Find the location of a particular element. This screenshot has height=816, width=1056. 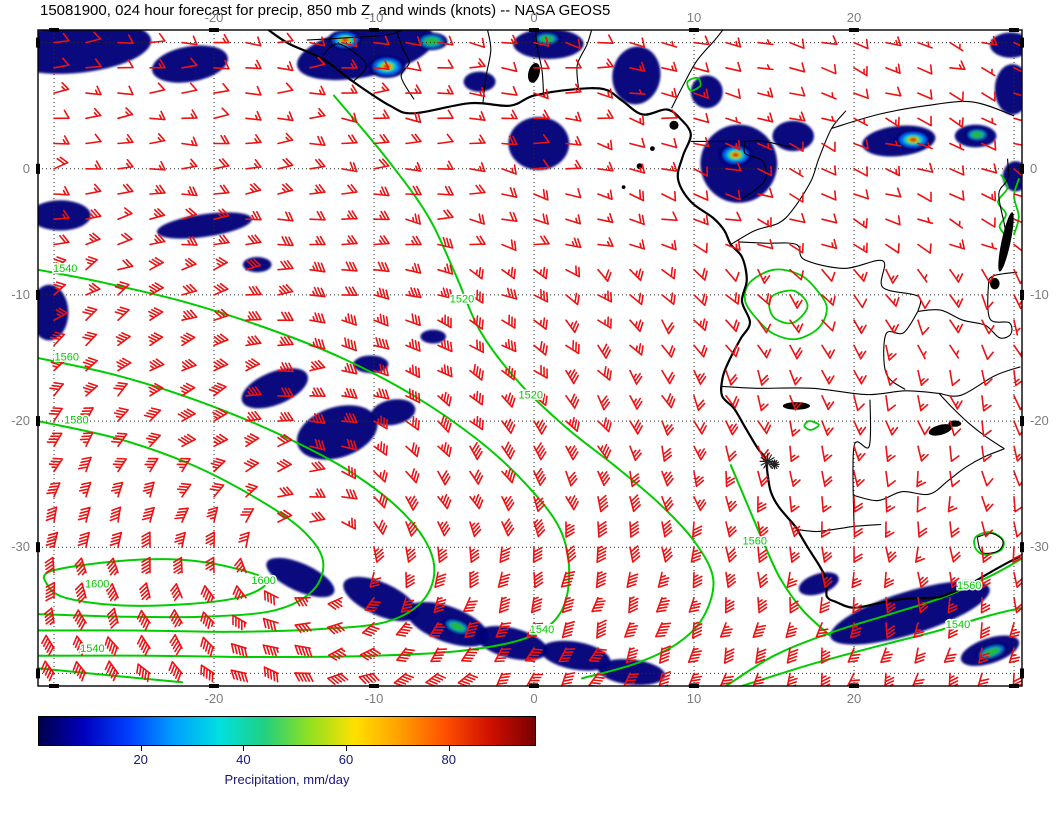

x-tick-label-top: -20 is located at coordinates (214, 17).